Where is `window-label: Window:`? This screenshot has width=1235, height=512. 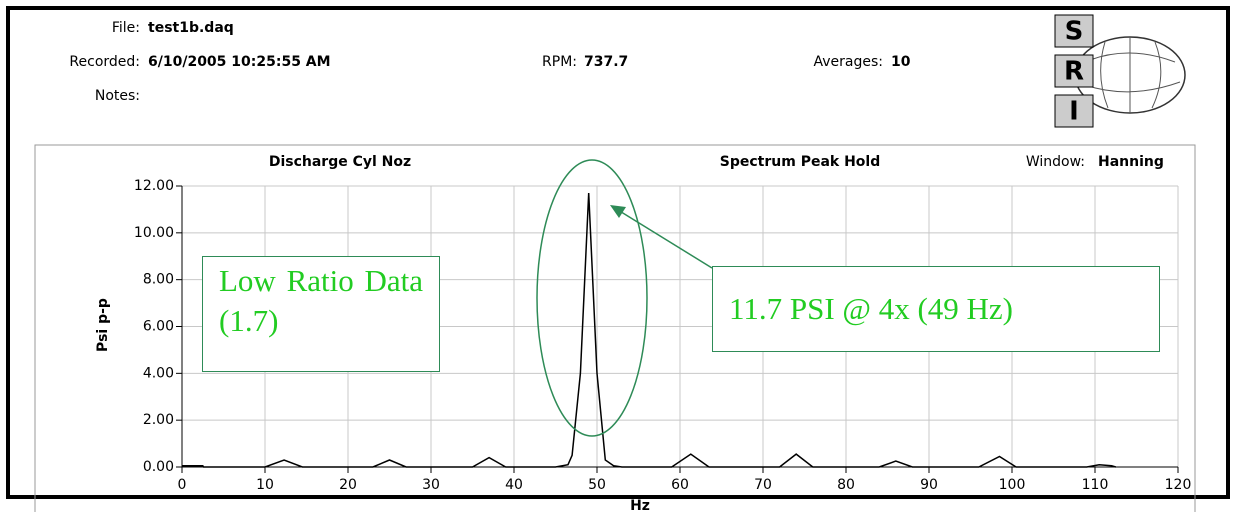
window-label: Window: is located at coordinates (1055, 162).